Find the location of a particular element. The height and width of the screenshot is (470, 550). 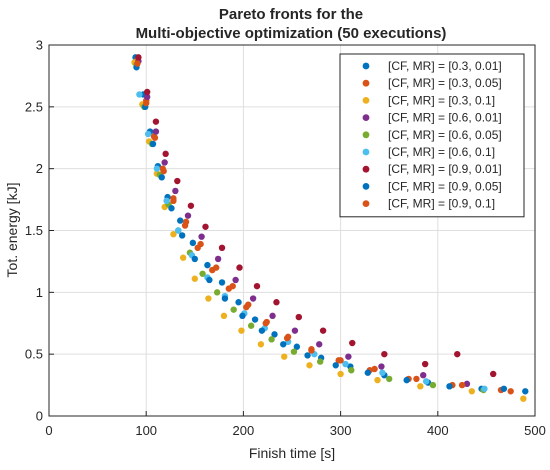

y-tick-label: 3 is located at coordinates (39, 45).